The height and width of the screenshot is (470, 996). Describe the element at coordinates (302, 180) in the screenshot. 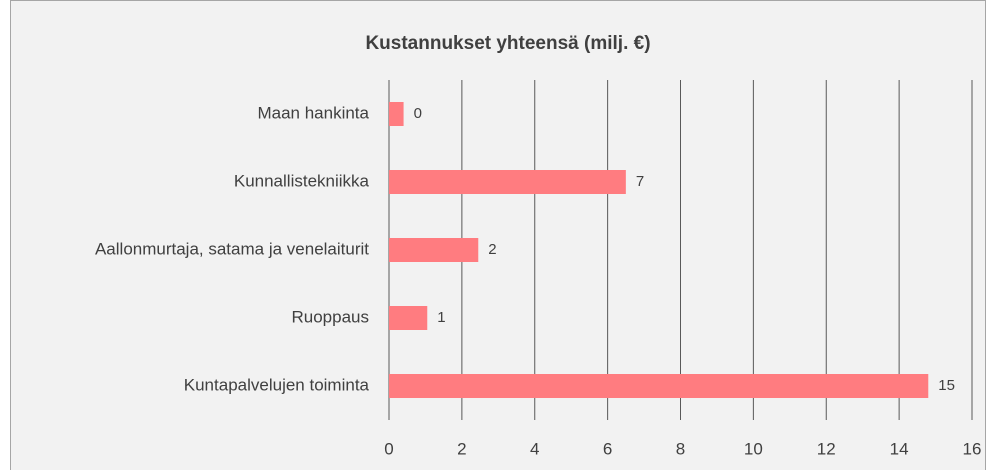

I see `y-tick-label: Kunnallistekniikka` at that location.